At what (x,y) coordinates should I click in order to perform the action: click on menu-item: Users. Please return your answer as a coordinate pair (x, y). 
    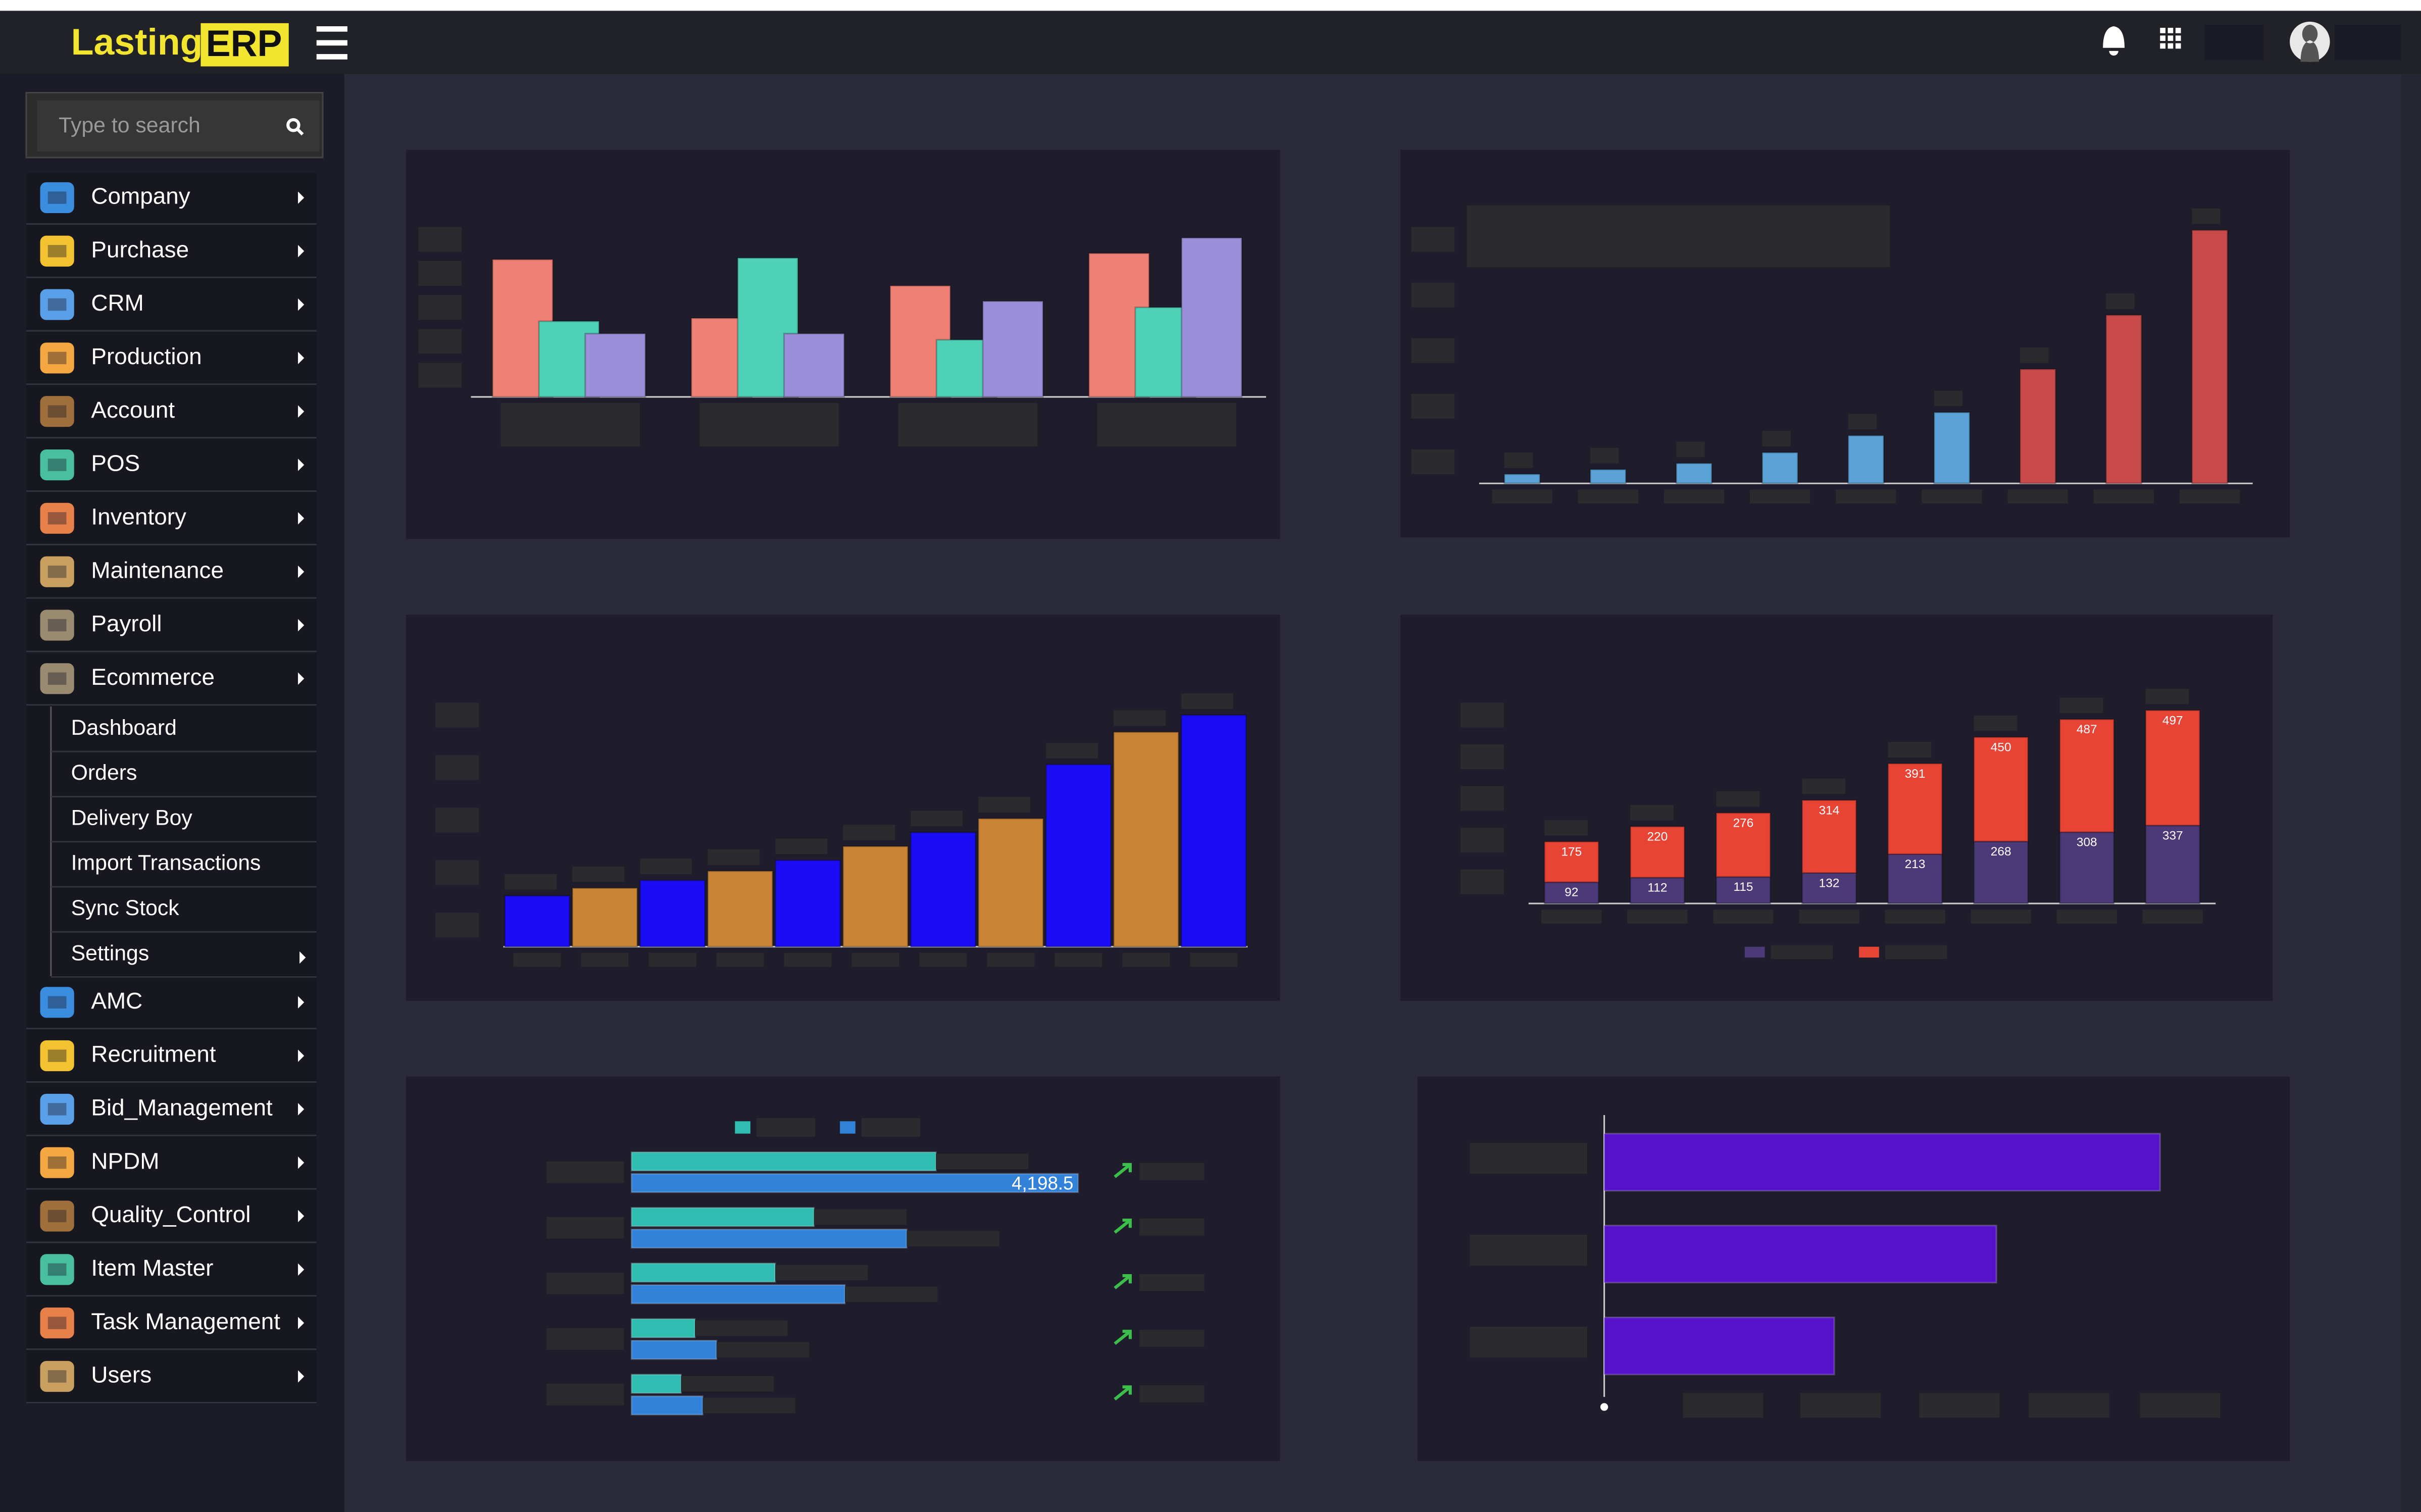
    Looking at the image, I should click on (171, 1382).